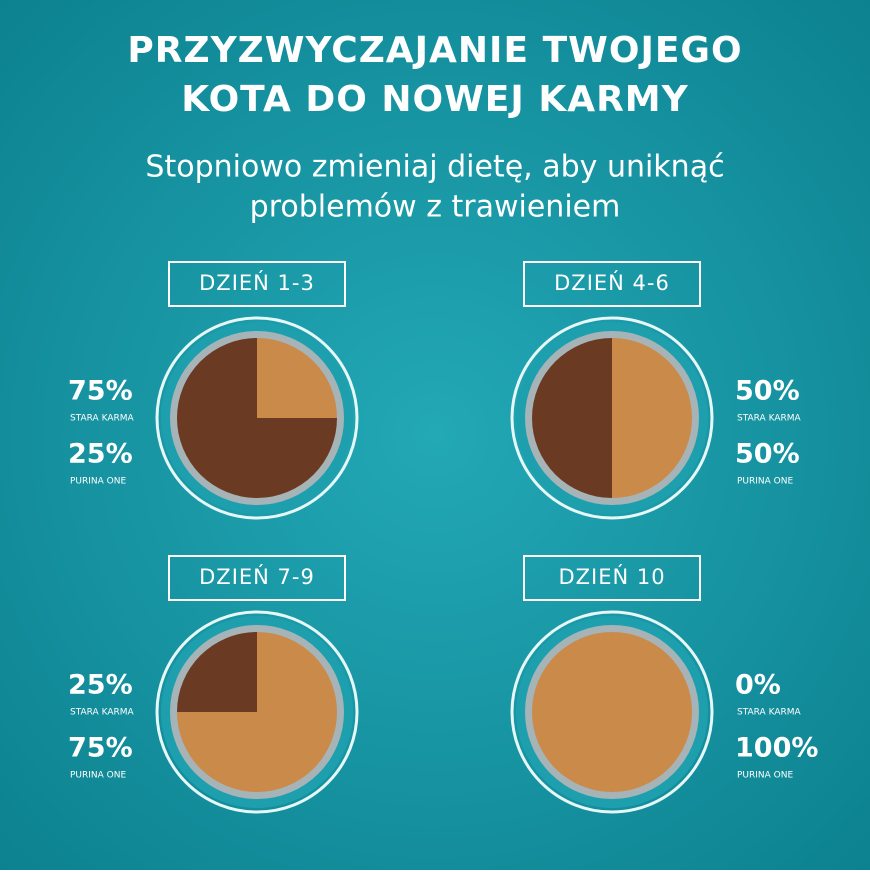 This screenshot has height=874, width=870. What do you see at coordinates (767, 454) in the screenshot?
I see `new-percent: 50%` at bounding box center [767, 454].